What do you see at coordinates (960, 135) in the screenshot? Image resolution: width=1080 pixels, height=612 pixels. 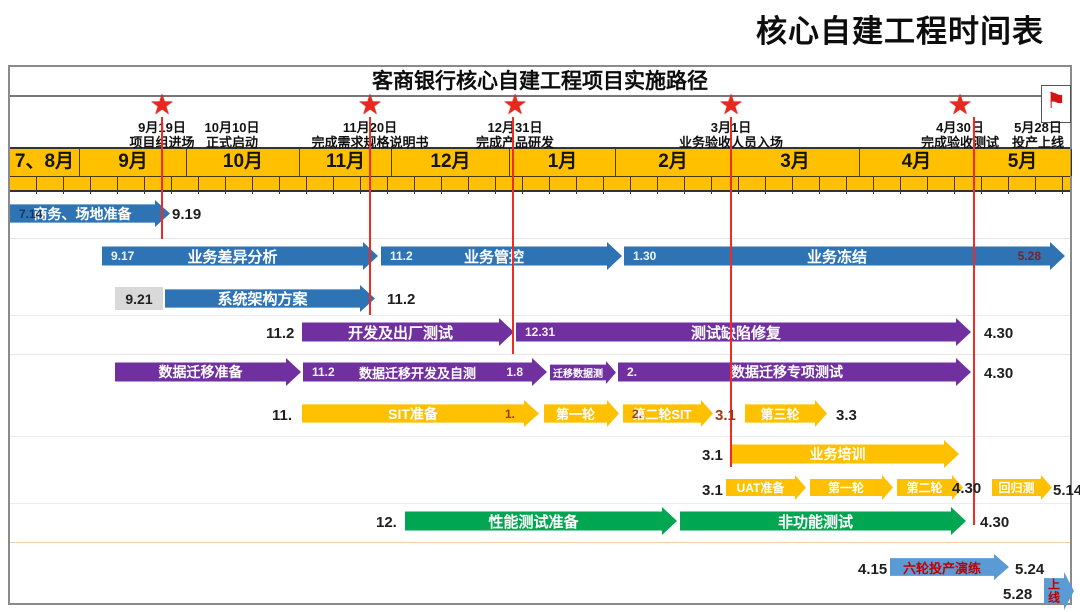 I see `milestone-label: 4月30日 完成验收测试` at bounding box center [960, 135].